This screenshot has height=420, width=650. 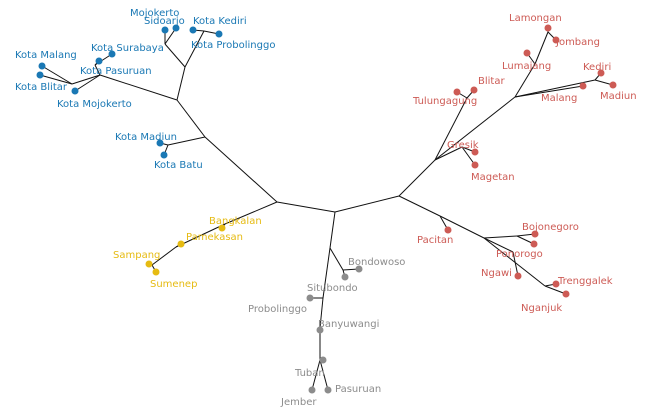 I want to click on tip-label-trenggalek: Trenggalek, so click(x=585, y=281).